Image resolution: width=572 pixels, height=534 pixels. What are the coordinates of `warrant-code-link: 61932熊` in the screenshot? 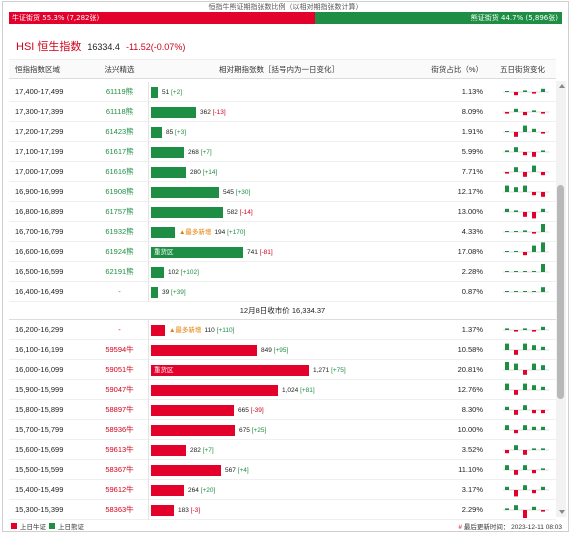 It's located at (119, 231).